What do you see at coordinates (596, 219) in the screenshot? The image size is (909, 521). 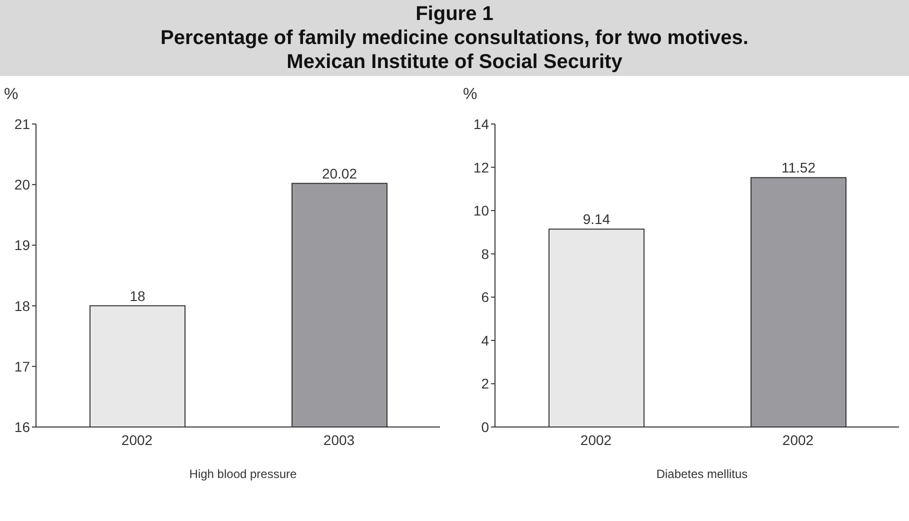 I see `data-label: 9.14` at bounding box center [596, 219].